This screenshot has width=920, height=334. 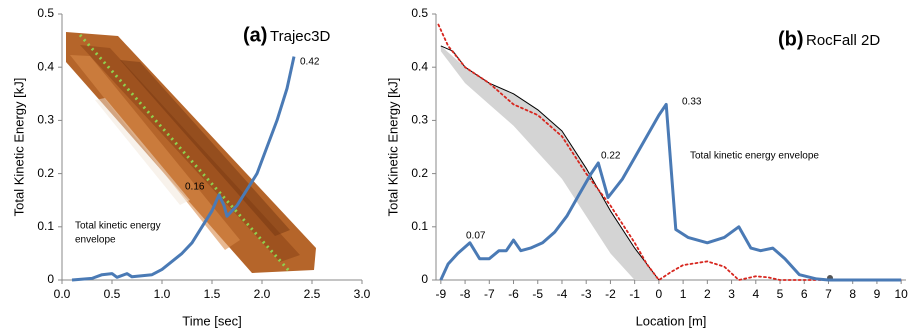 What do you see at coordinates (692, 102) in the screenshot?
I see `annotation: 0.33` at bounding box center [692, 102].